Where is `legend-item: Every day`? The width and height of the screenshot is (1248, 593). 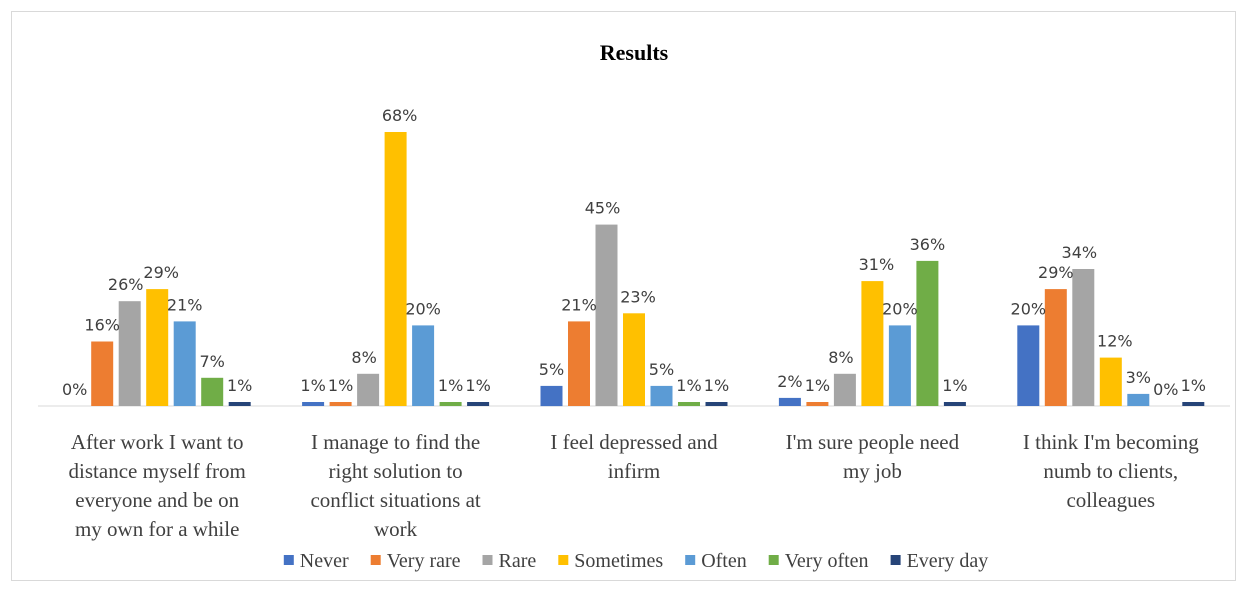 legend-item: Every day is located at coordinates (939, 561).